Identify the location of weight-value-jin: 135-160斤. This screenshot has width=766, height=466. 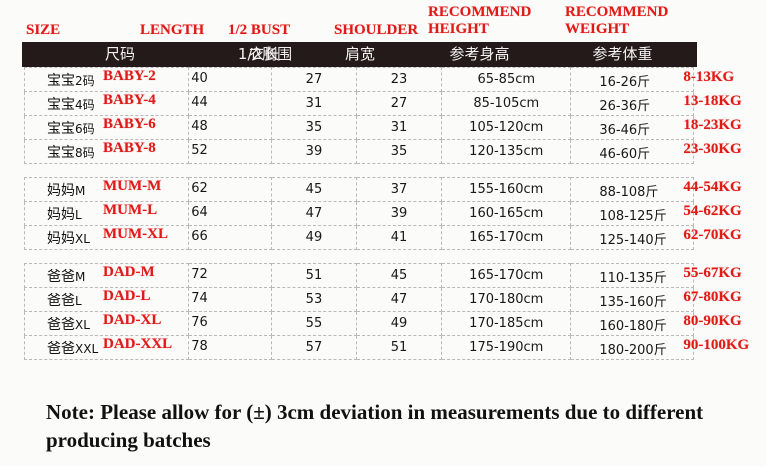
(633, 302).